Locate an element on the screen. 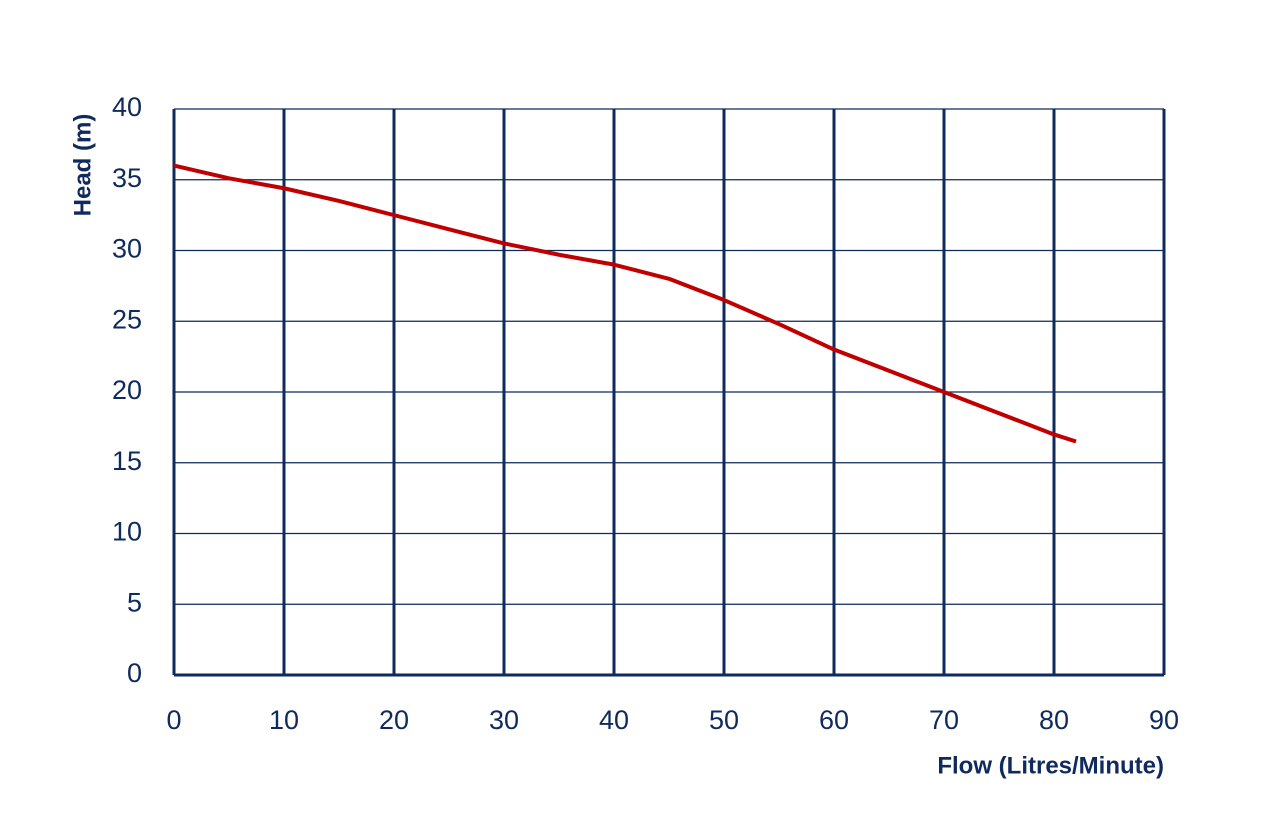  y-tick-label: 20 is located at coordinates (127, 390).